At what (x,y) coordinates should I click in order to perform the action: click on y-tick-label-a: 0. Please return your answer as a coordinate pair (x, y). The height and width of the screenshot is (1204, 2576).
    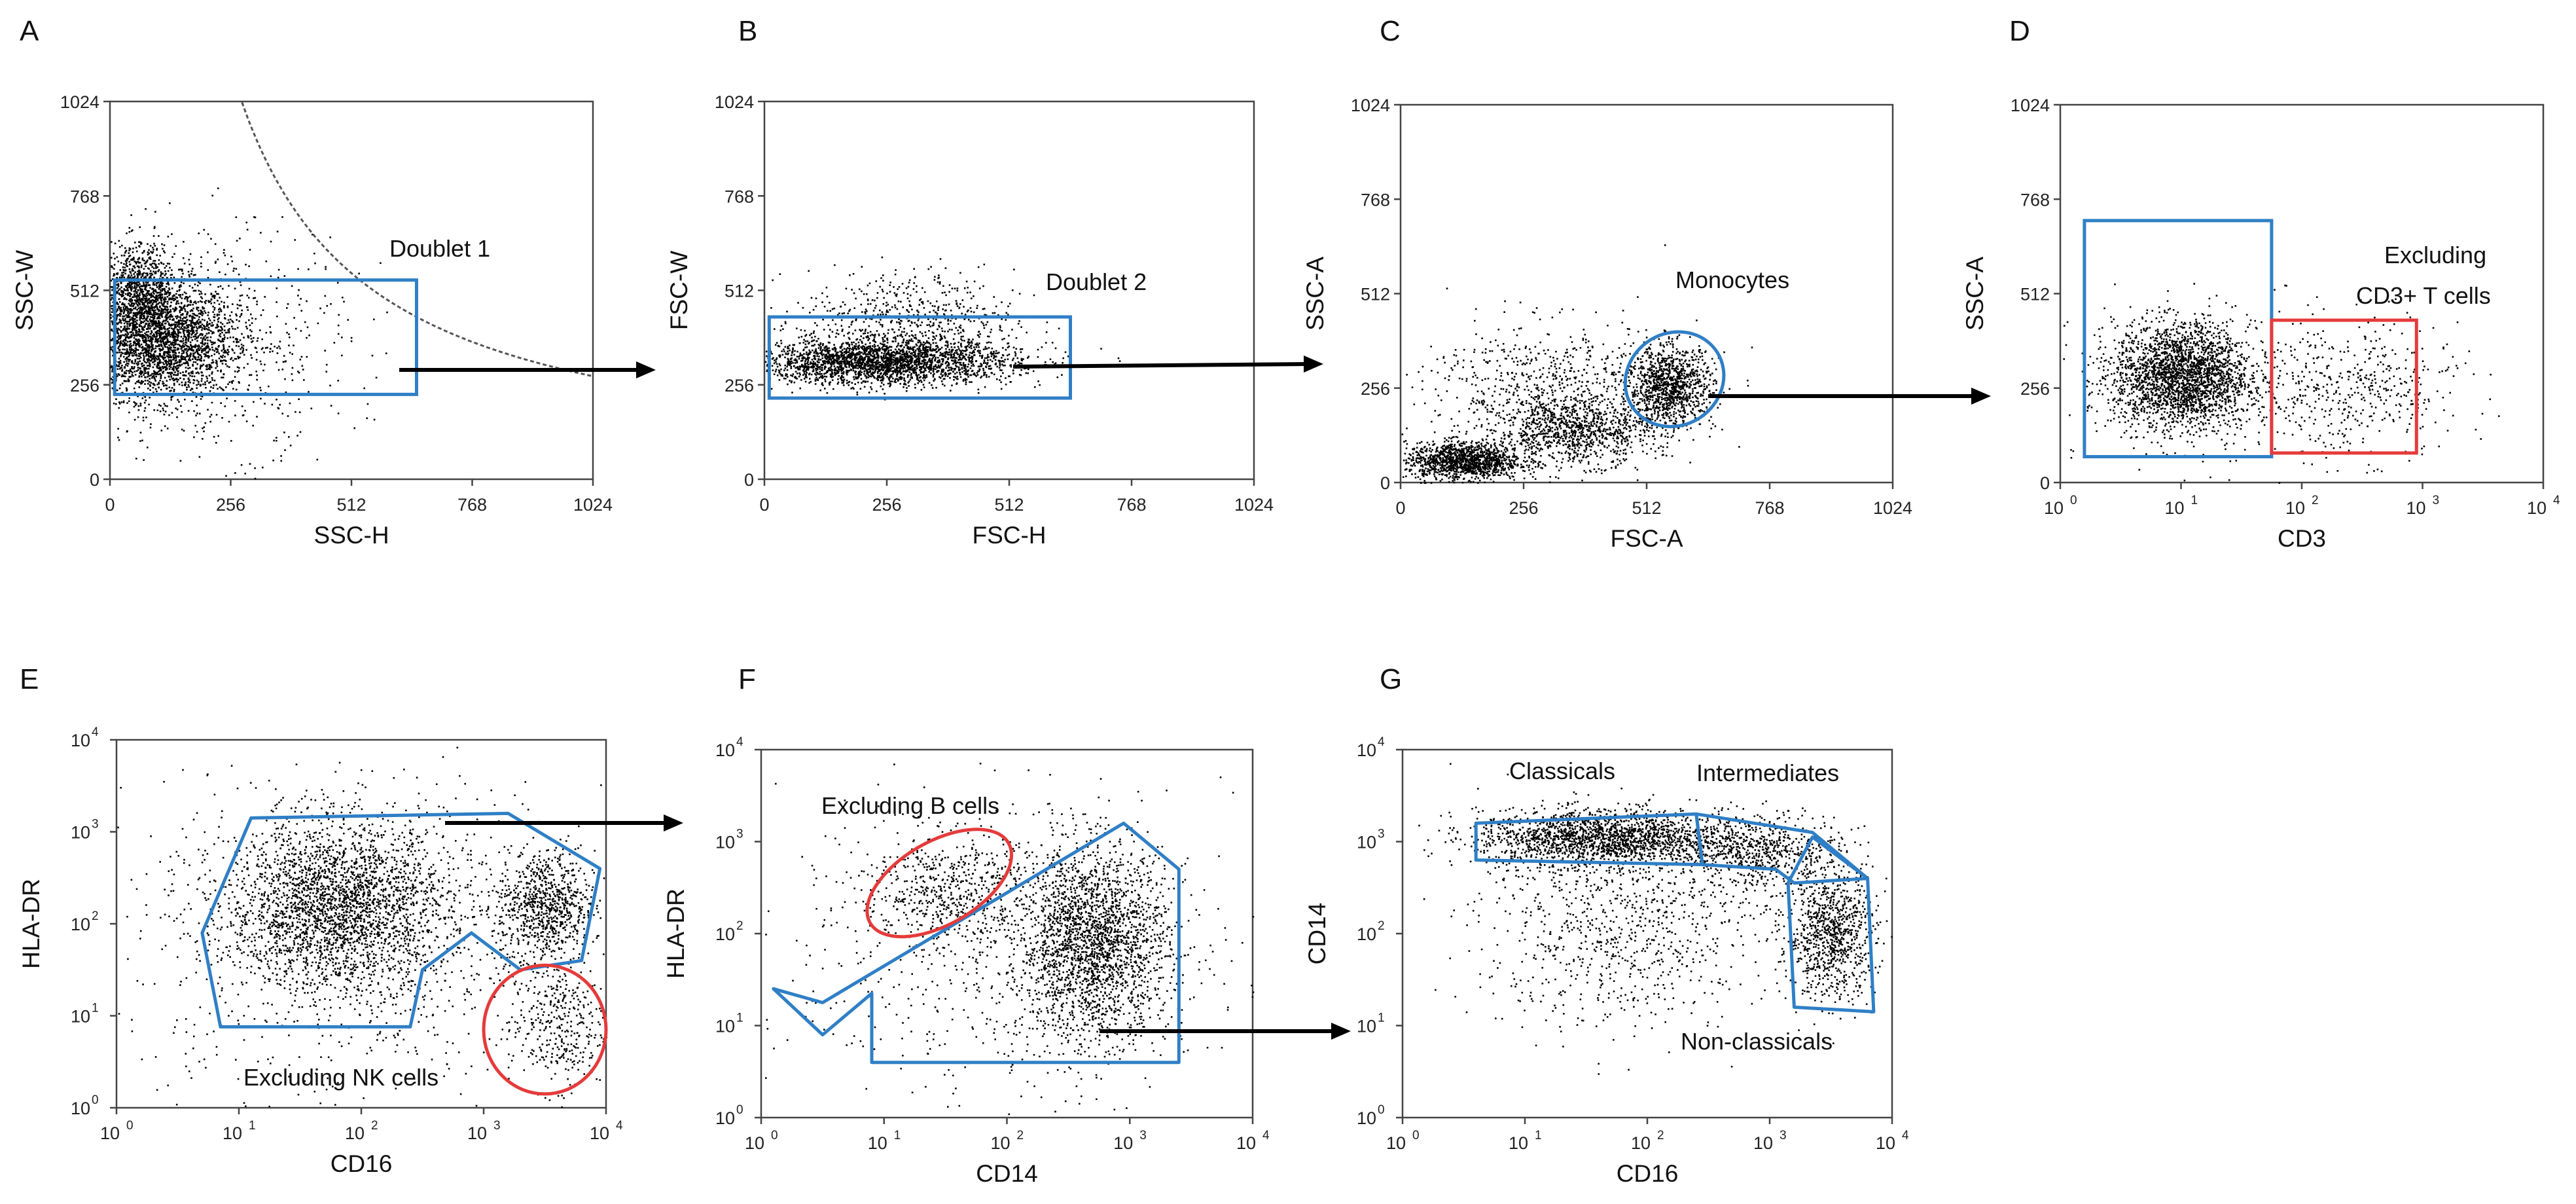
    Looking at the image, I should click on (94, 480).